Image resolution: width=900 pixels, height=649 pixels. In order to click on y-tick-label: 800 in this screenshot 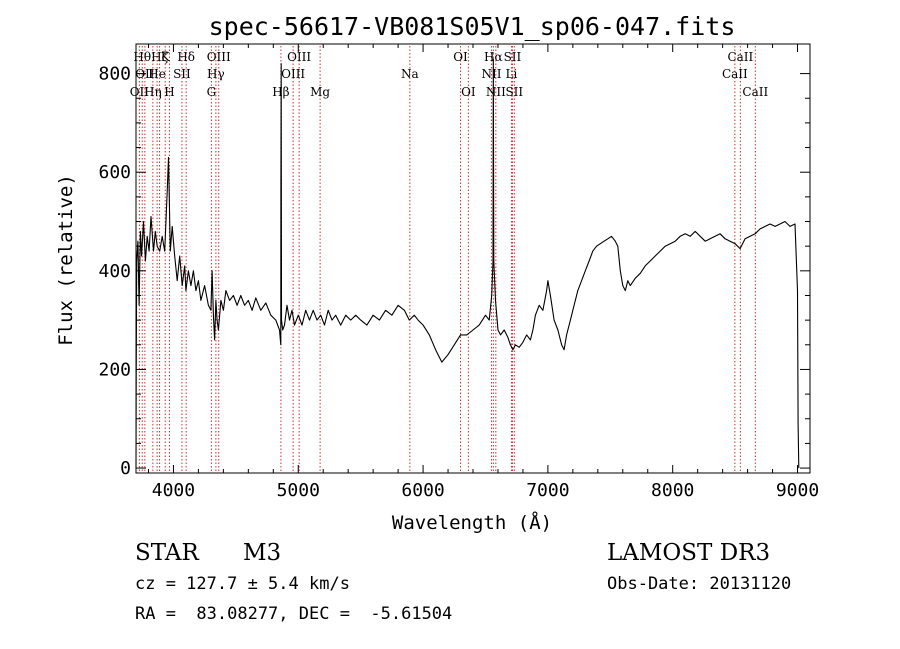, I will do `click(114, 74)`.